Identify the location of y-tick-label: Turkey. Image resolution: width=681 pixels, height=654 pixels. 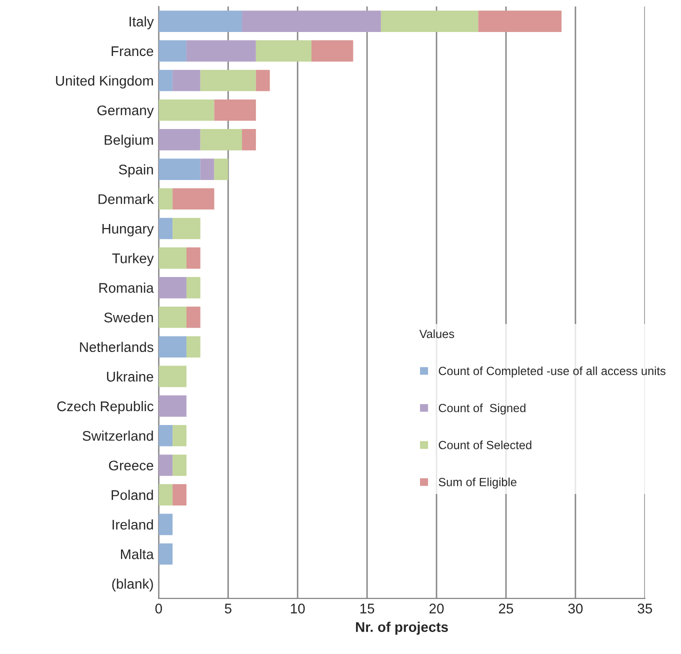
(133, 259).